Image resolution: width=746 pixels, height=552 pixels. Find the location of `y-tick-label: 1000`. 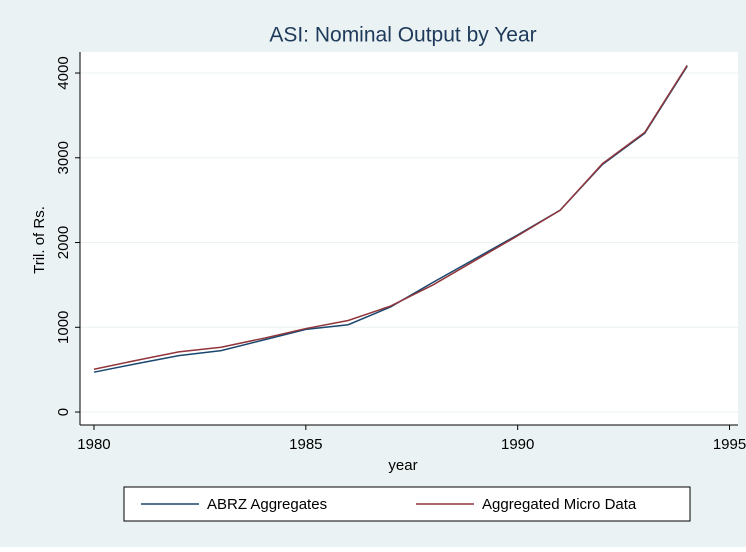

y-tick-label: 1000 is located at coordinates (63, 327).